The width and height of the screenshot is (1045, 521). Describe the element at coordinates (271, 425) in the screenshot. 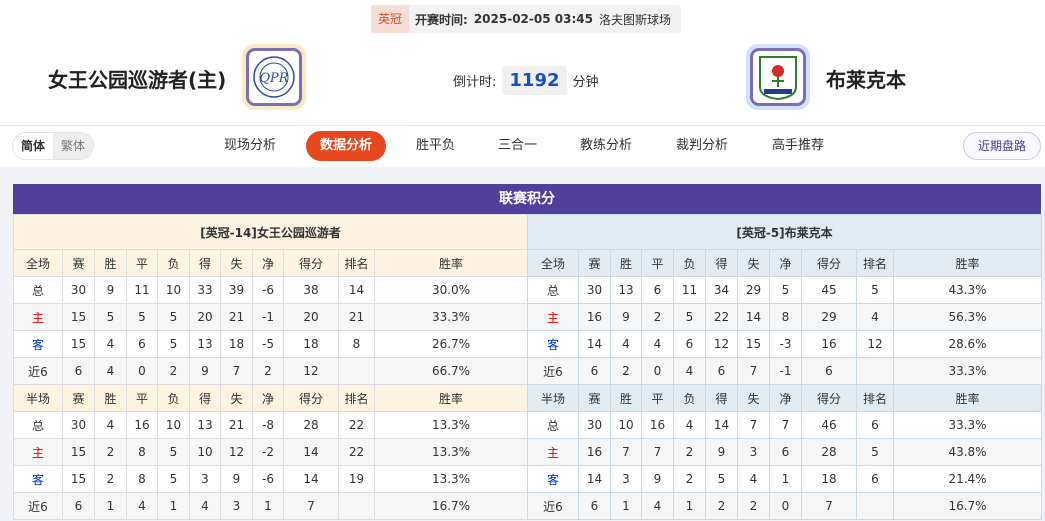

I see `table-row: 总 30 4 16 10 13 21 -8 28 22 13.3%` at that location.